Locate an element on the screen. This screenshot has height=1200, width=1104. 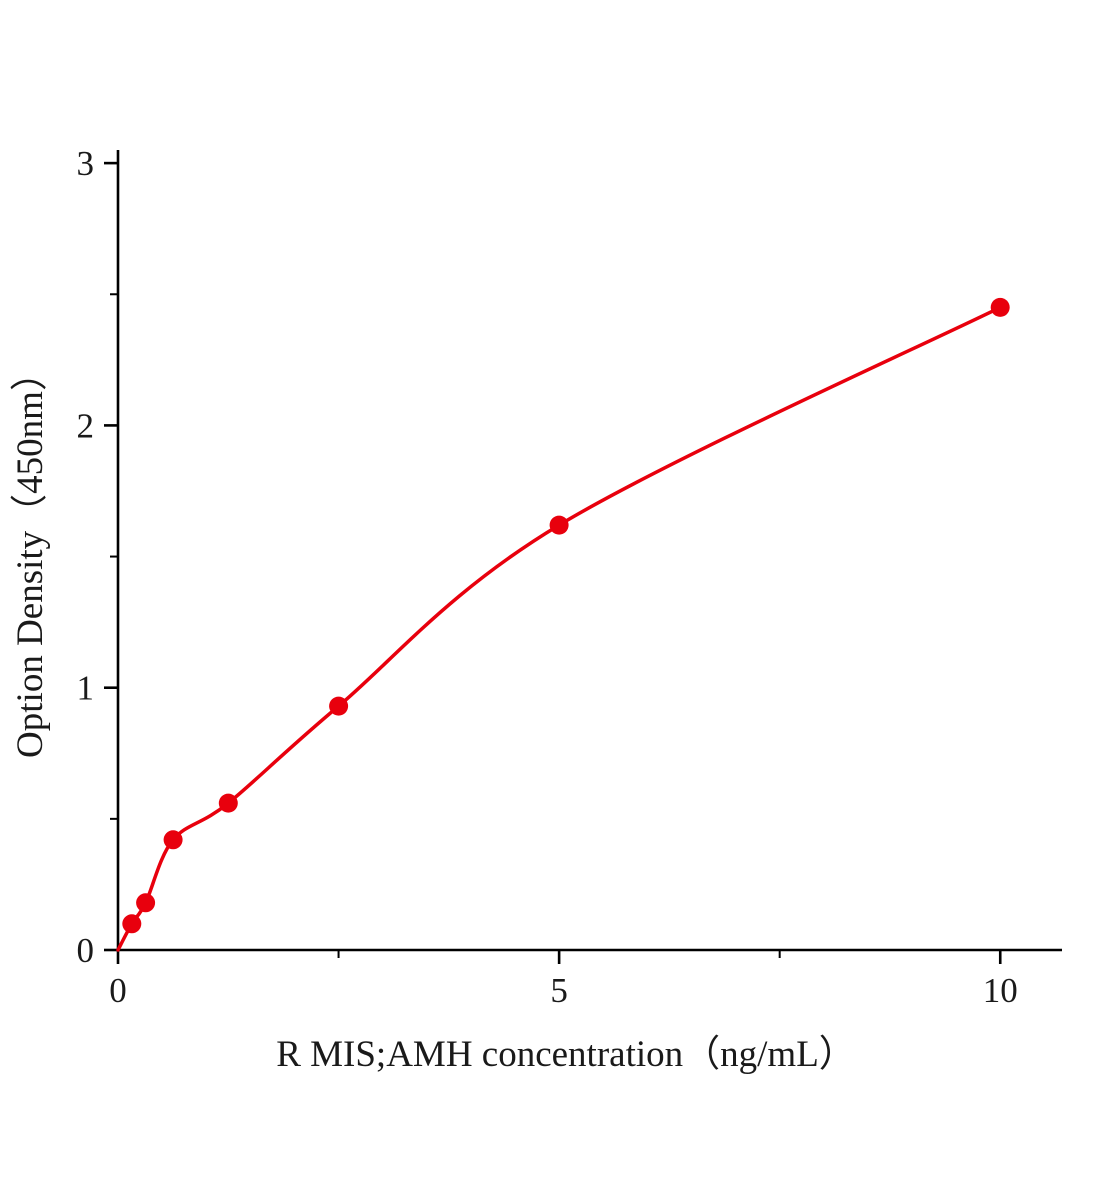
x-tick-label: 5 is located at coordinates (559, 990).